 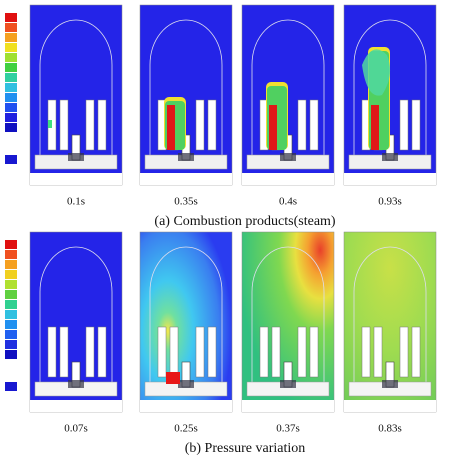 What do you see at coordinates (390, 429) in the screenshot?
I see `time-label: 0.83s` at bounding box center [390, 429].